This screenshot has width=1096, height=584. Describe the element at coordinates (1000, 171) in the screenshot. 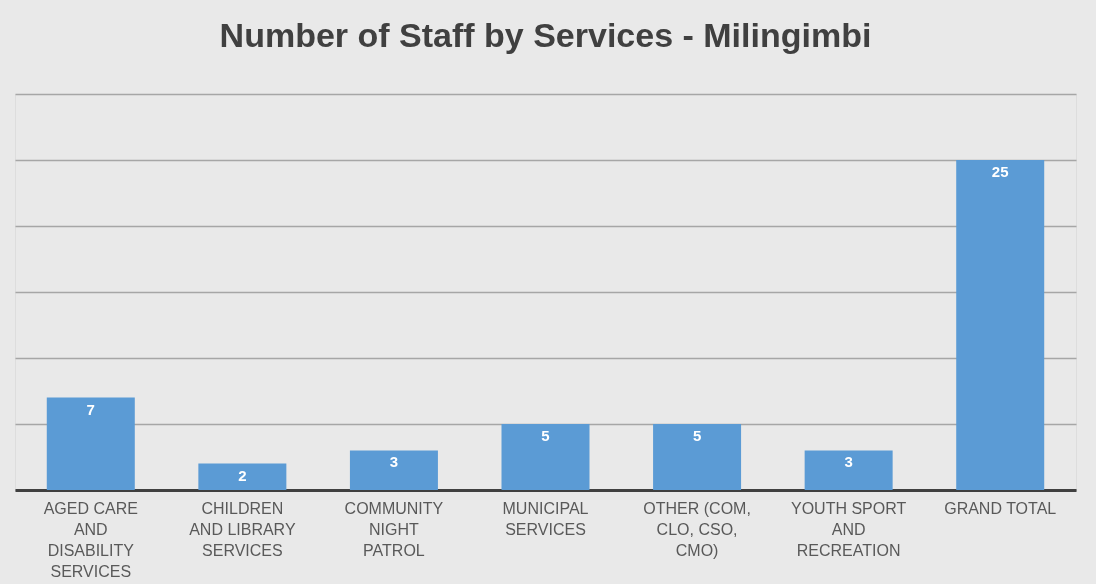

I see `data-label: 25` at that location.